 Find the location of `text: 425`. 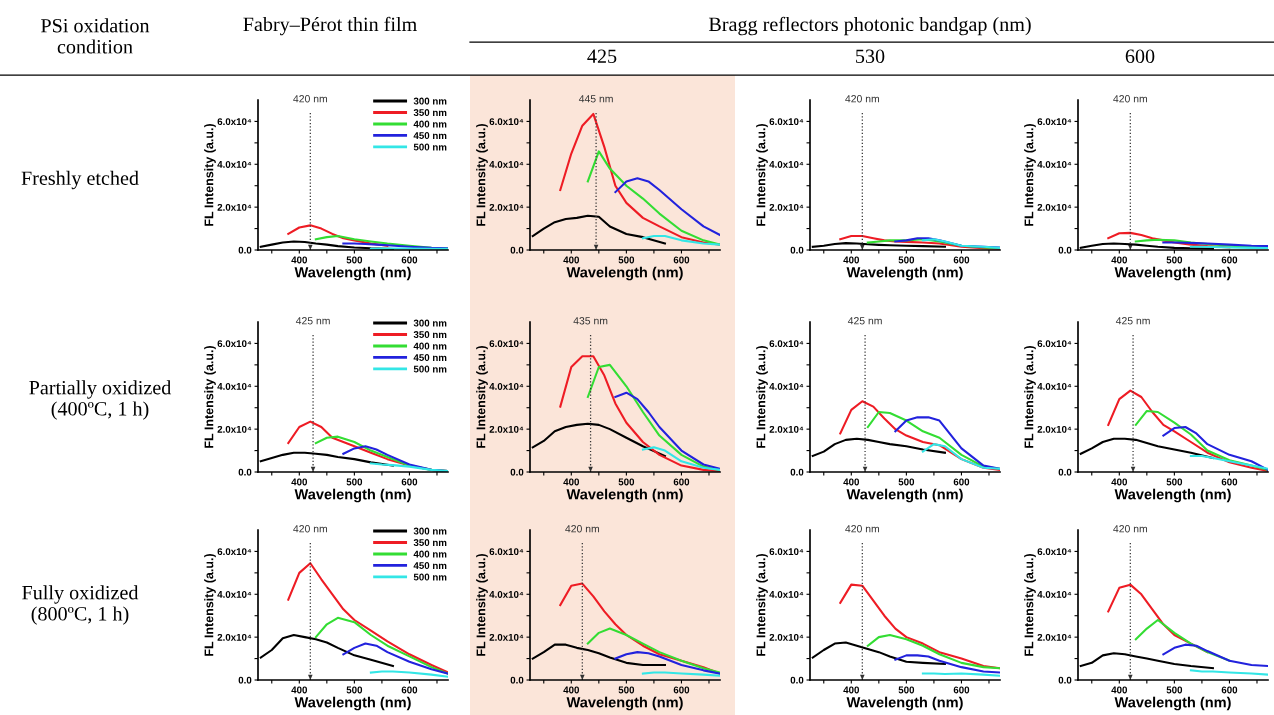

text: 425 is located at coordinates (602, 56).